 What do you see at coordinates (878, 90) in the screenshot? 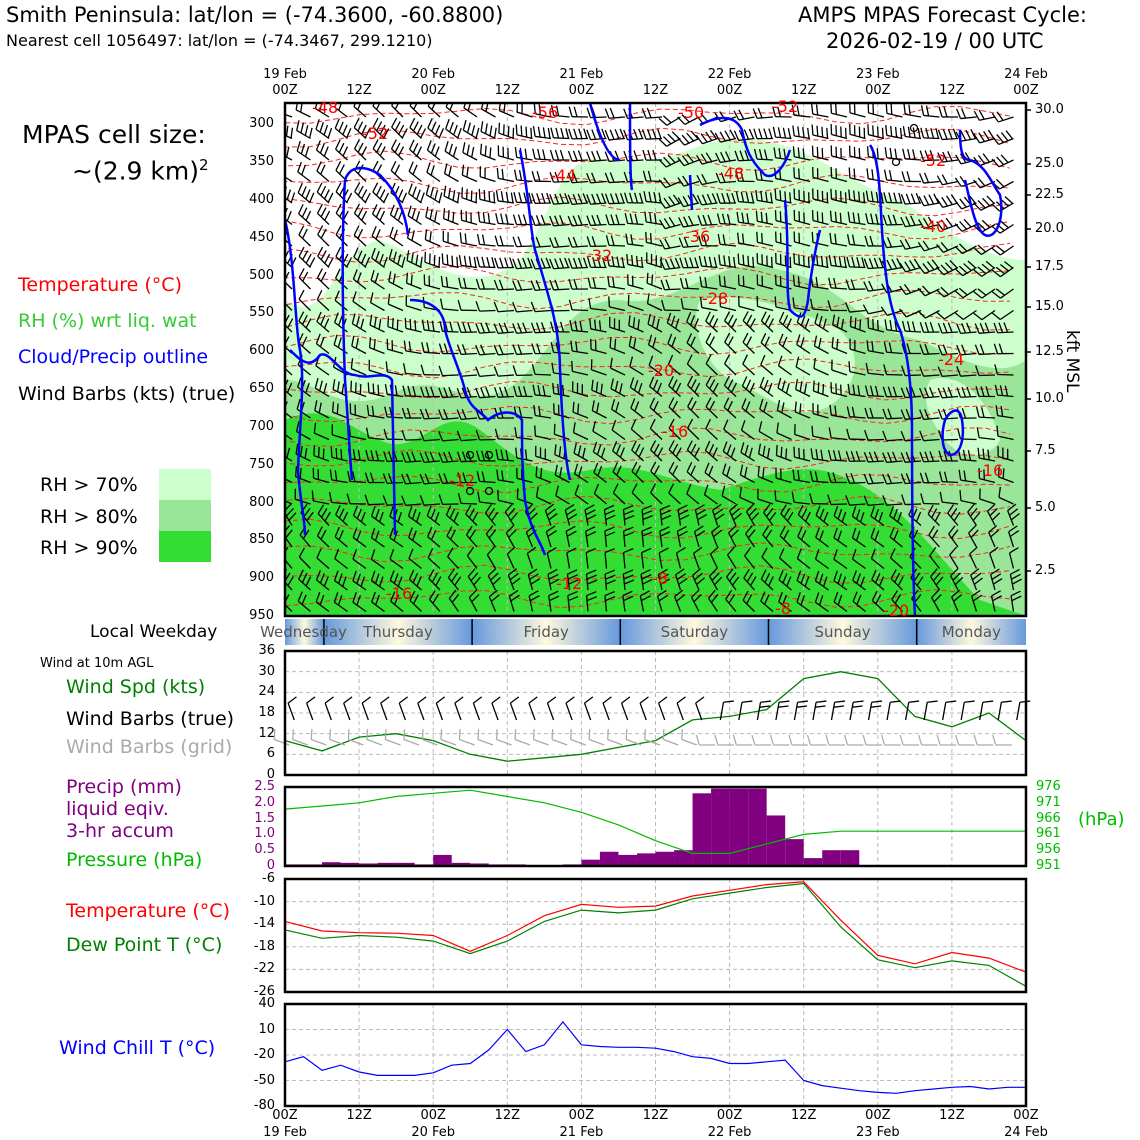
I see `top-hour-label: 00Z` at bounding box center [878, 90].